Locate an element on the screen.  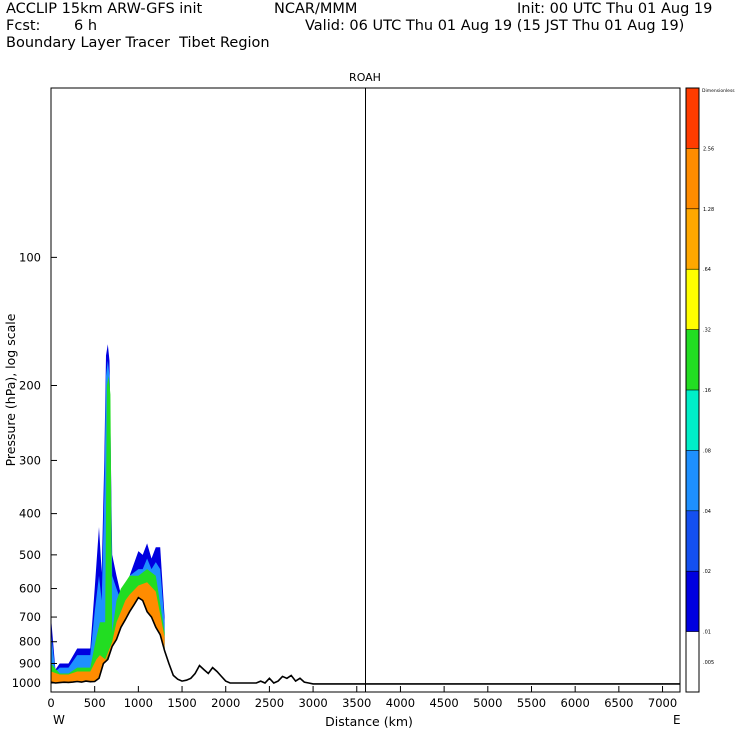
org-label: NCAR/MMM is located at coordinates (316, 9).